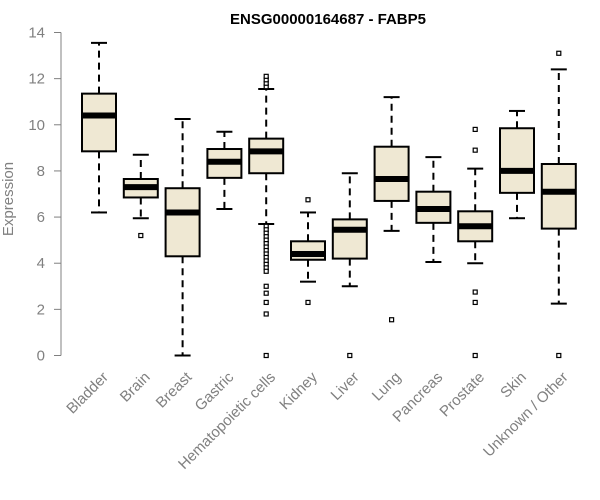 This screenshot has height=500, width=600. I want to click on x-category-label: Brain, so click(135, 387).